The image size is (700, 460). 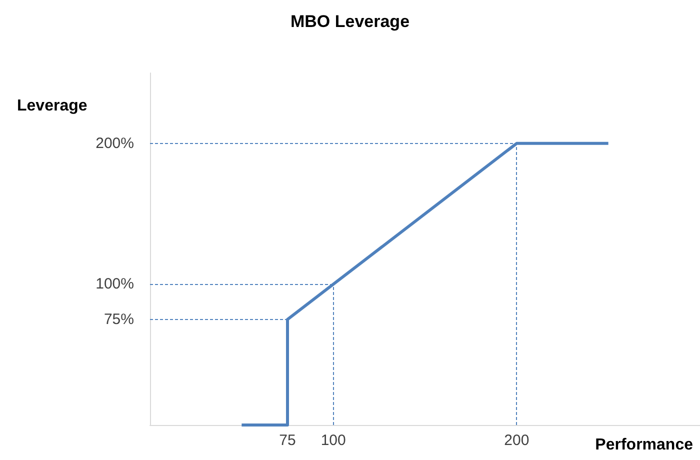 I want to click on x-axis-title: Performance, so click(x=644, y=445).